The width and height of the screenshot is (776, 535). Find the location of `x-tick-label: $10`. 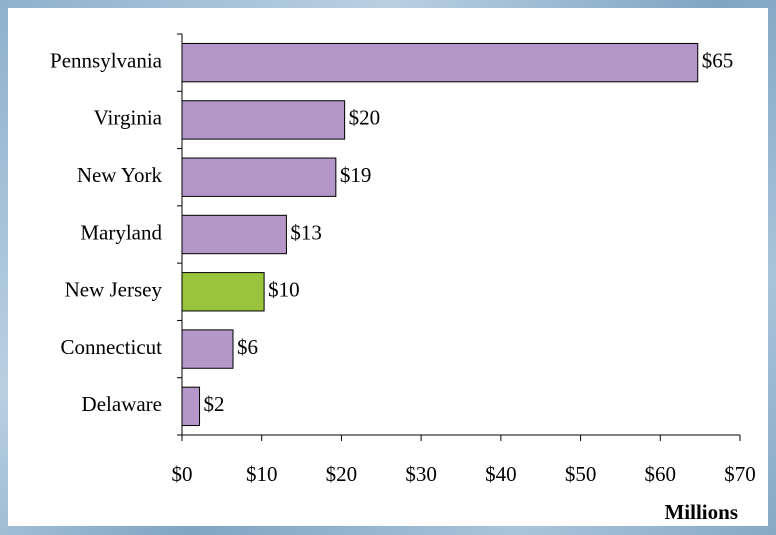

x-tick-label: $10 is located at coordinates (262, 474).